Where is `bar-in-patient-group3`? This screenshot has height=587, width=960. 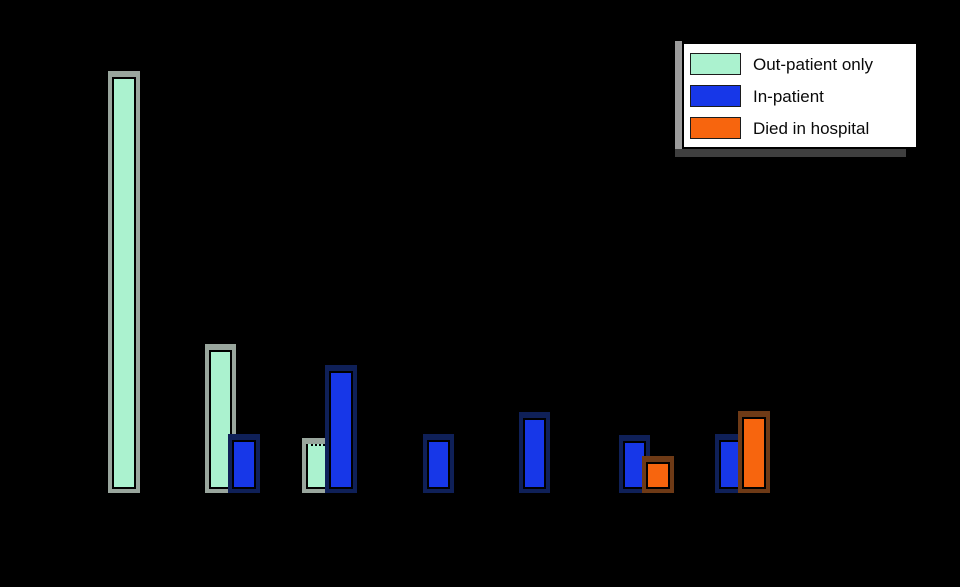 bar-in-patient-group3 is located at coordinates (341, 430).